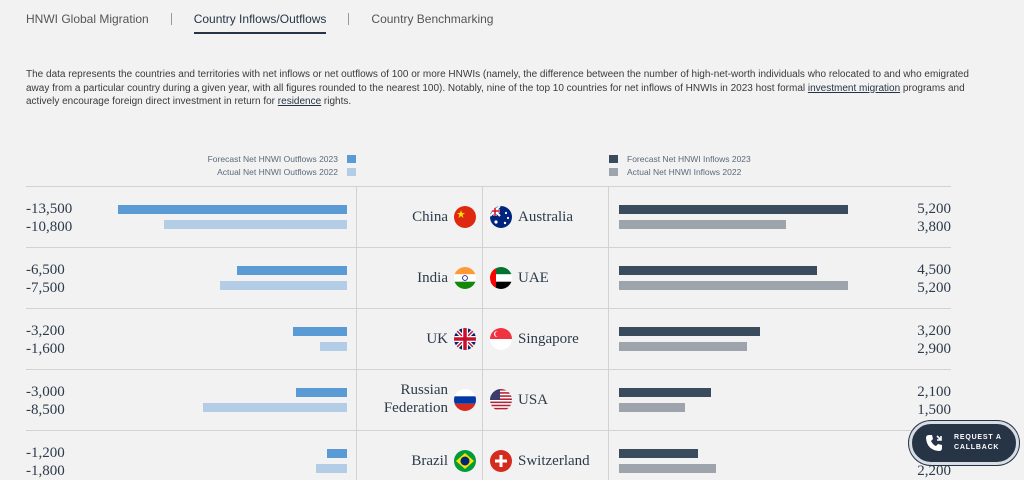  What do you see at coordinates (465, 339) in the screenshot?
I see `uk-flag` at bounding box center [465, 339].